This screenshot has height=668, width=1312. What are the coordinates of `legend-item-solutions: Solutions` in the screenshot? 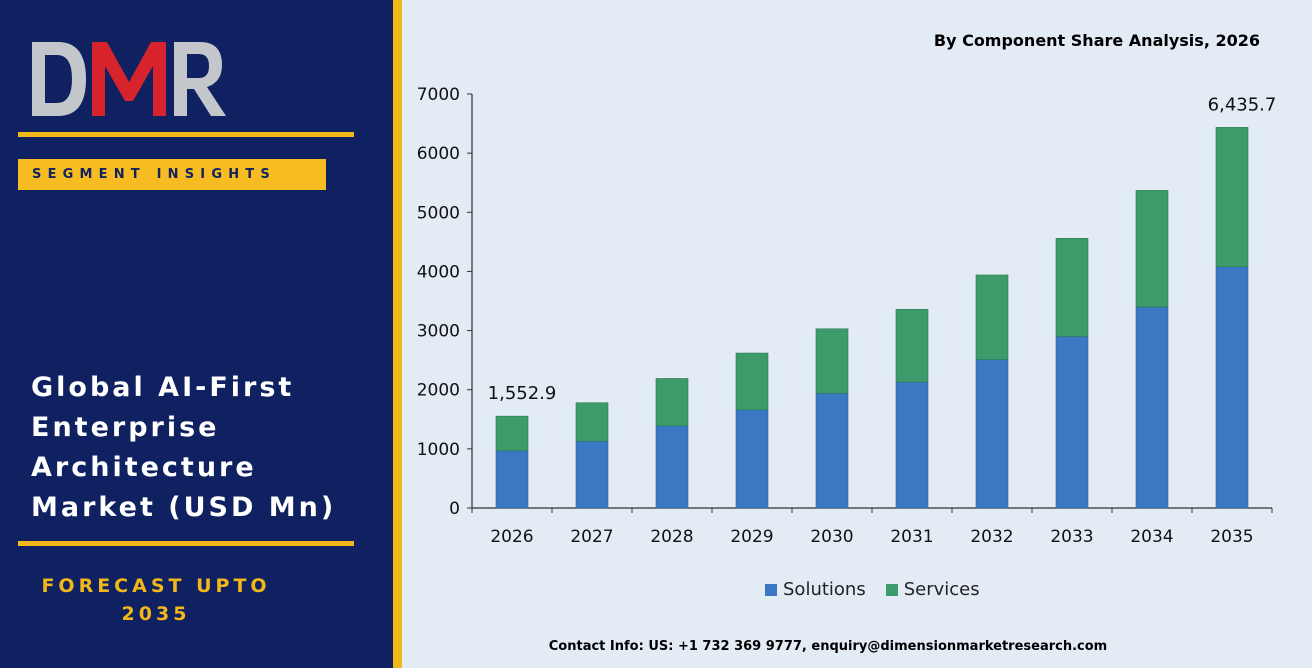 It's located at (815, 589).